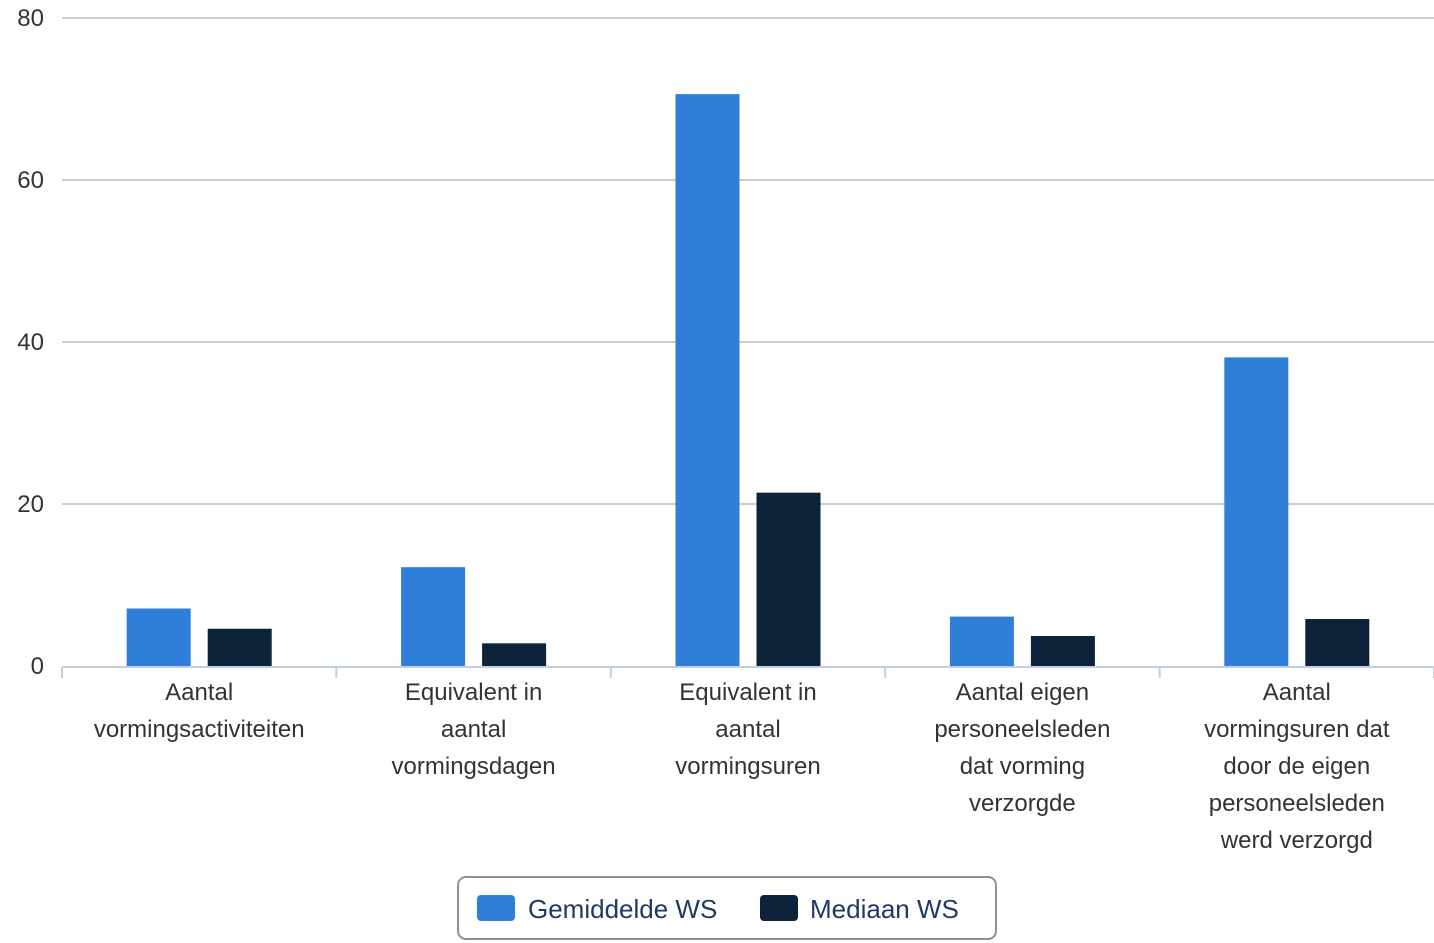  Describe the element at coordinates (1296, 840) in the screenshot. I see `x-category-label-line: werd verzorgd` at that location.